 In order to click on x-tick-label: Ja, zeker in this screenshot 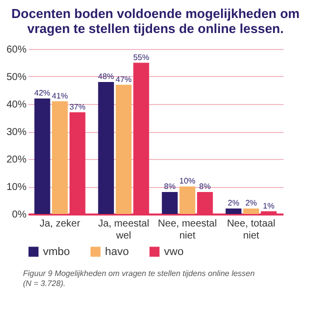, I will do `click(60, 224)`.